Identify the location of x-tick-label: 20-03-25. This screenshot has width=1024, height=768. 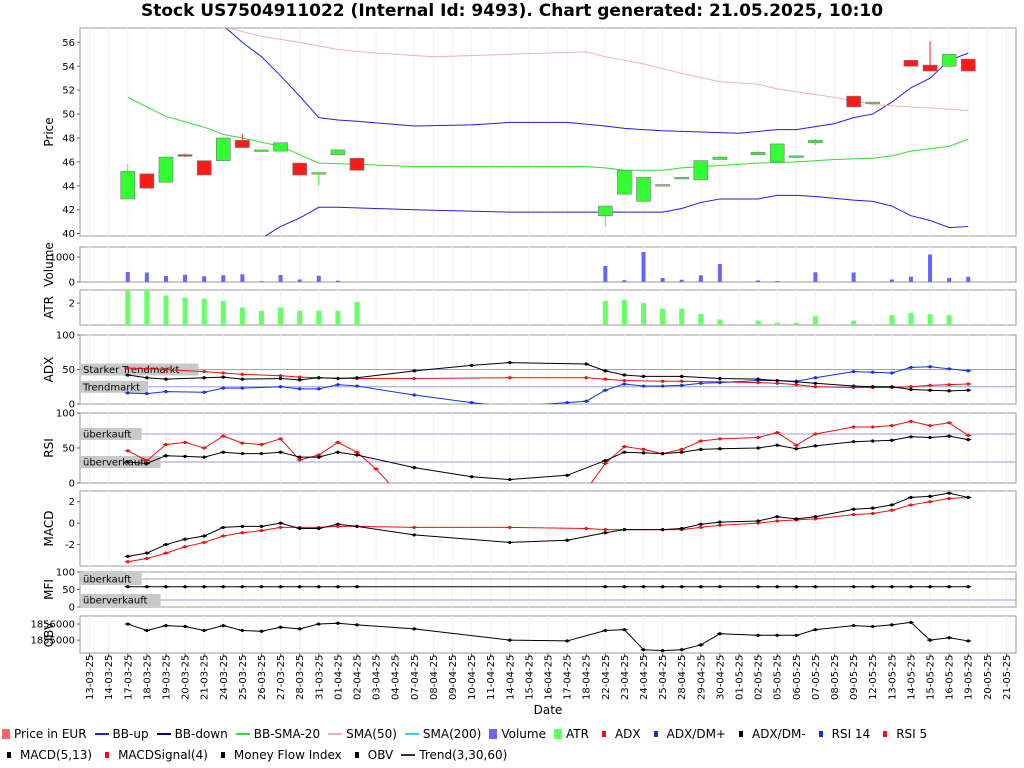
(186, 677).